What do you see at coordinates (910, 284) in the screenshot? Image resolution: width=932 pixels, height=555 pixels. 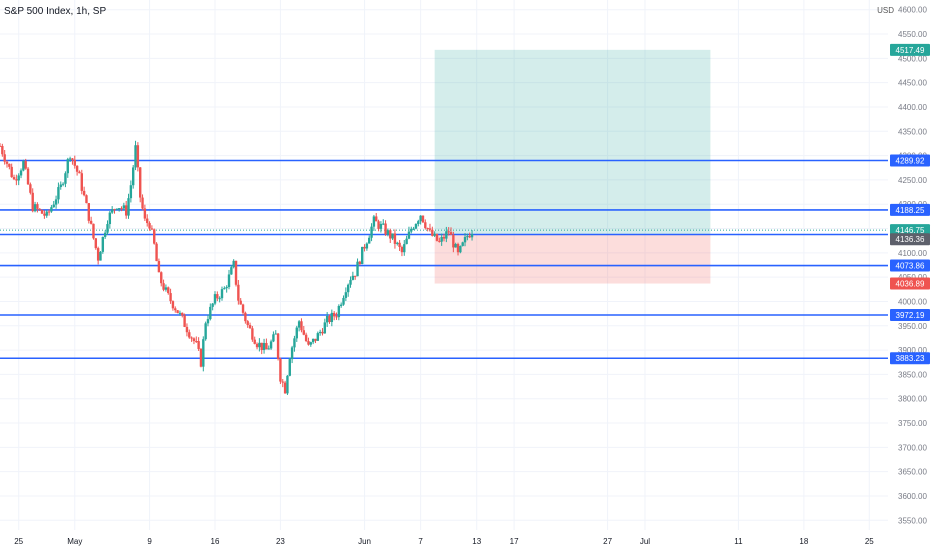 I see `stop-price-tag: 4036.89` at bounding box center [910, 284].